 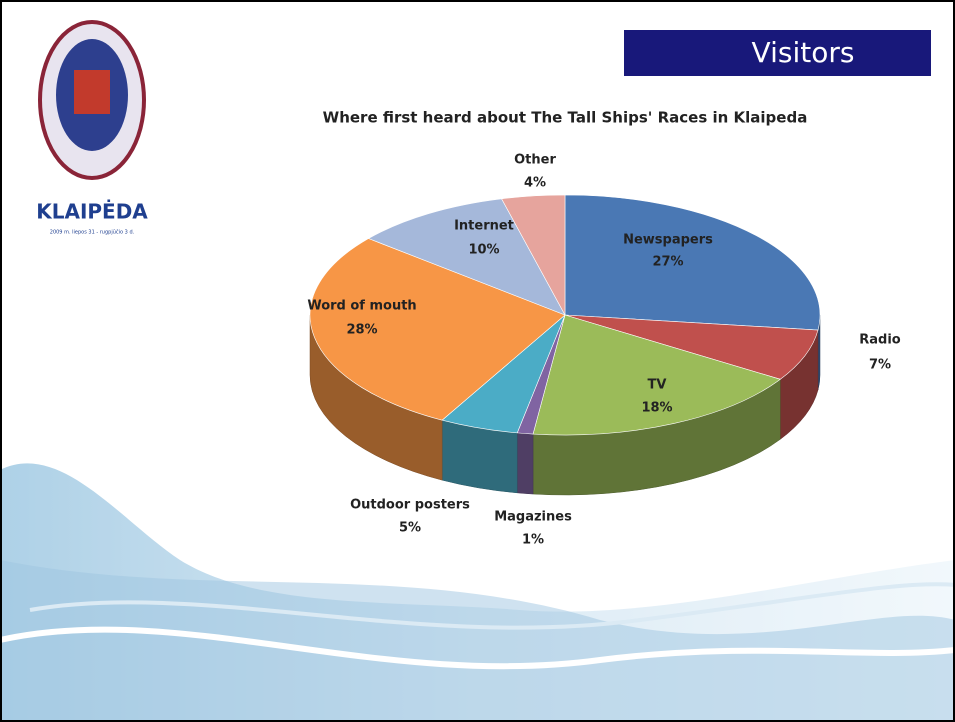 What do you see at coordinates (535, 183) in the screenshot?
I see `slice-value-label: 4%` at bounding box center [535, 183].